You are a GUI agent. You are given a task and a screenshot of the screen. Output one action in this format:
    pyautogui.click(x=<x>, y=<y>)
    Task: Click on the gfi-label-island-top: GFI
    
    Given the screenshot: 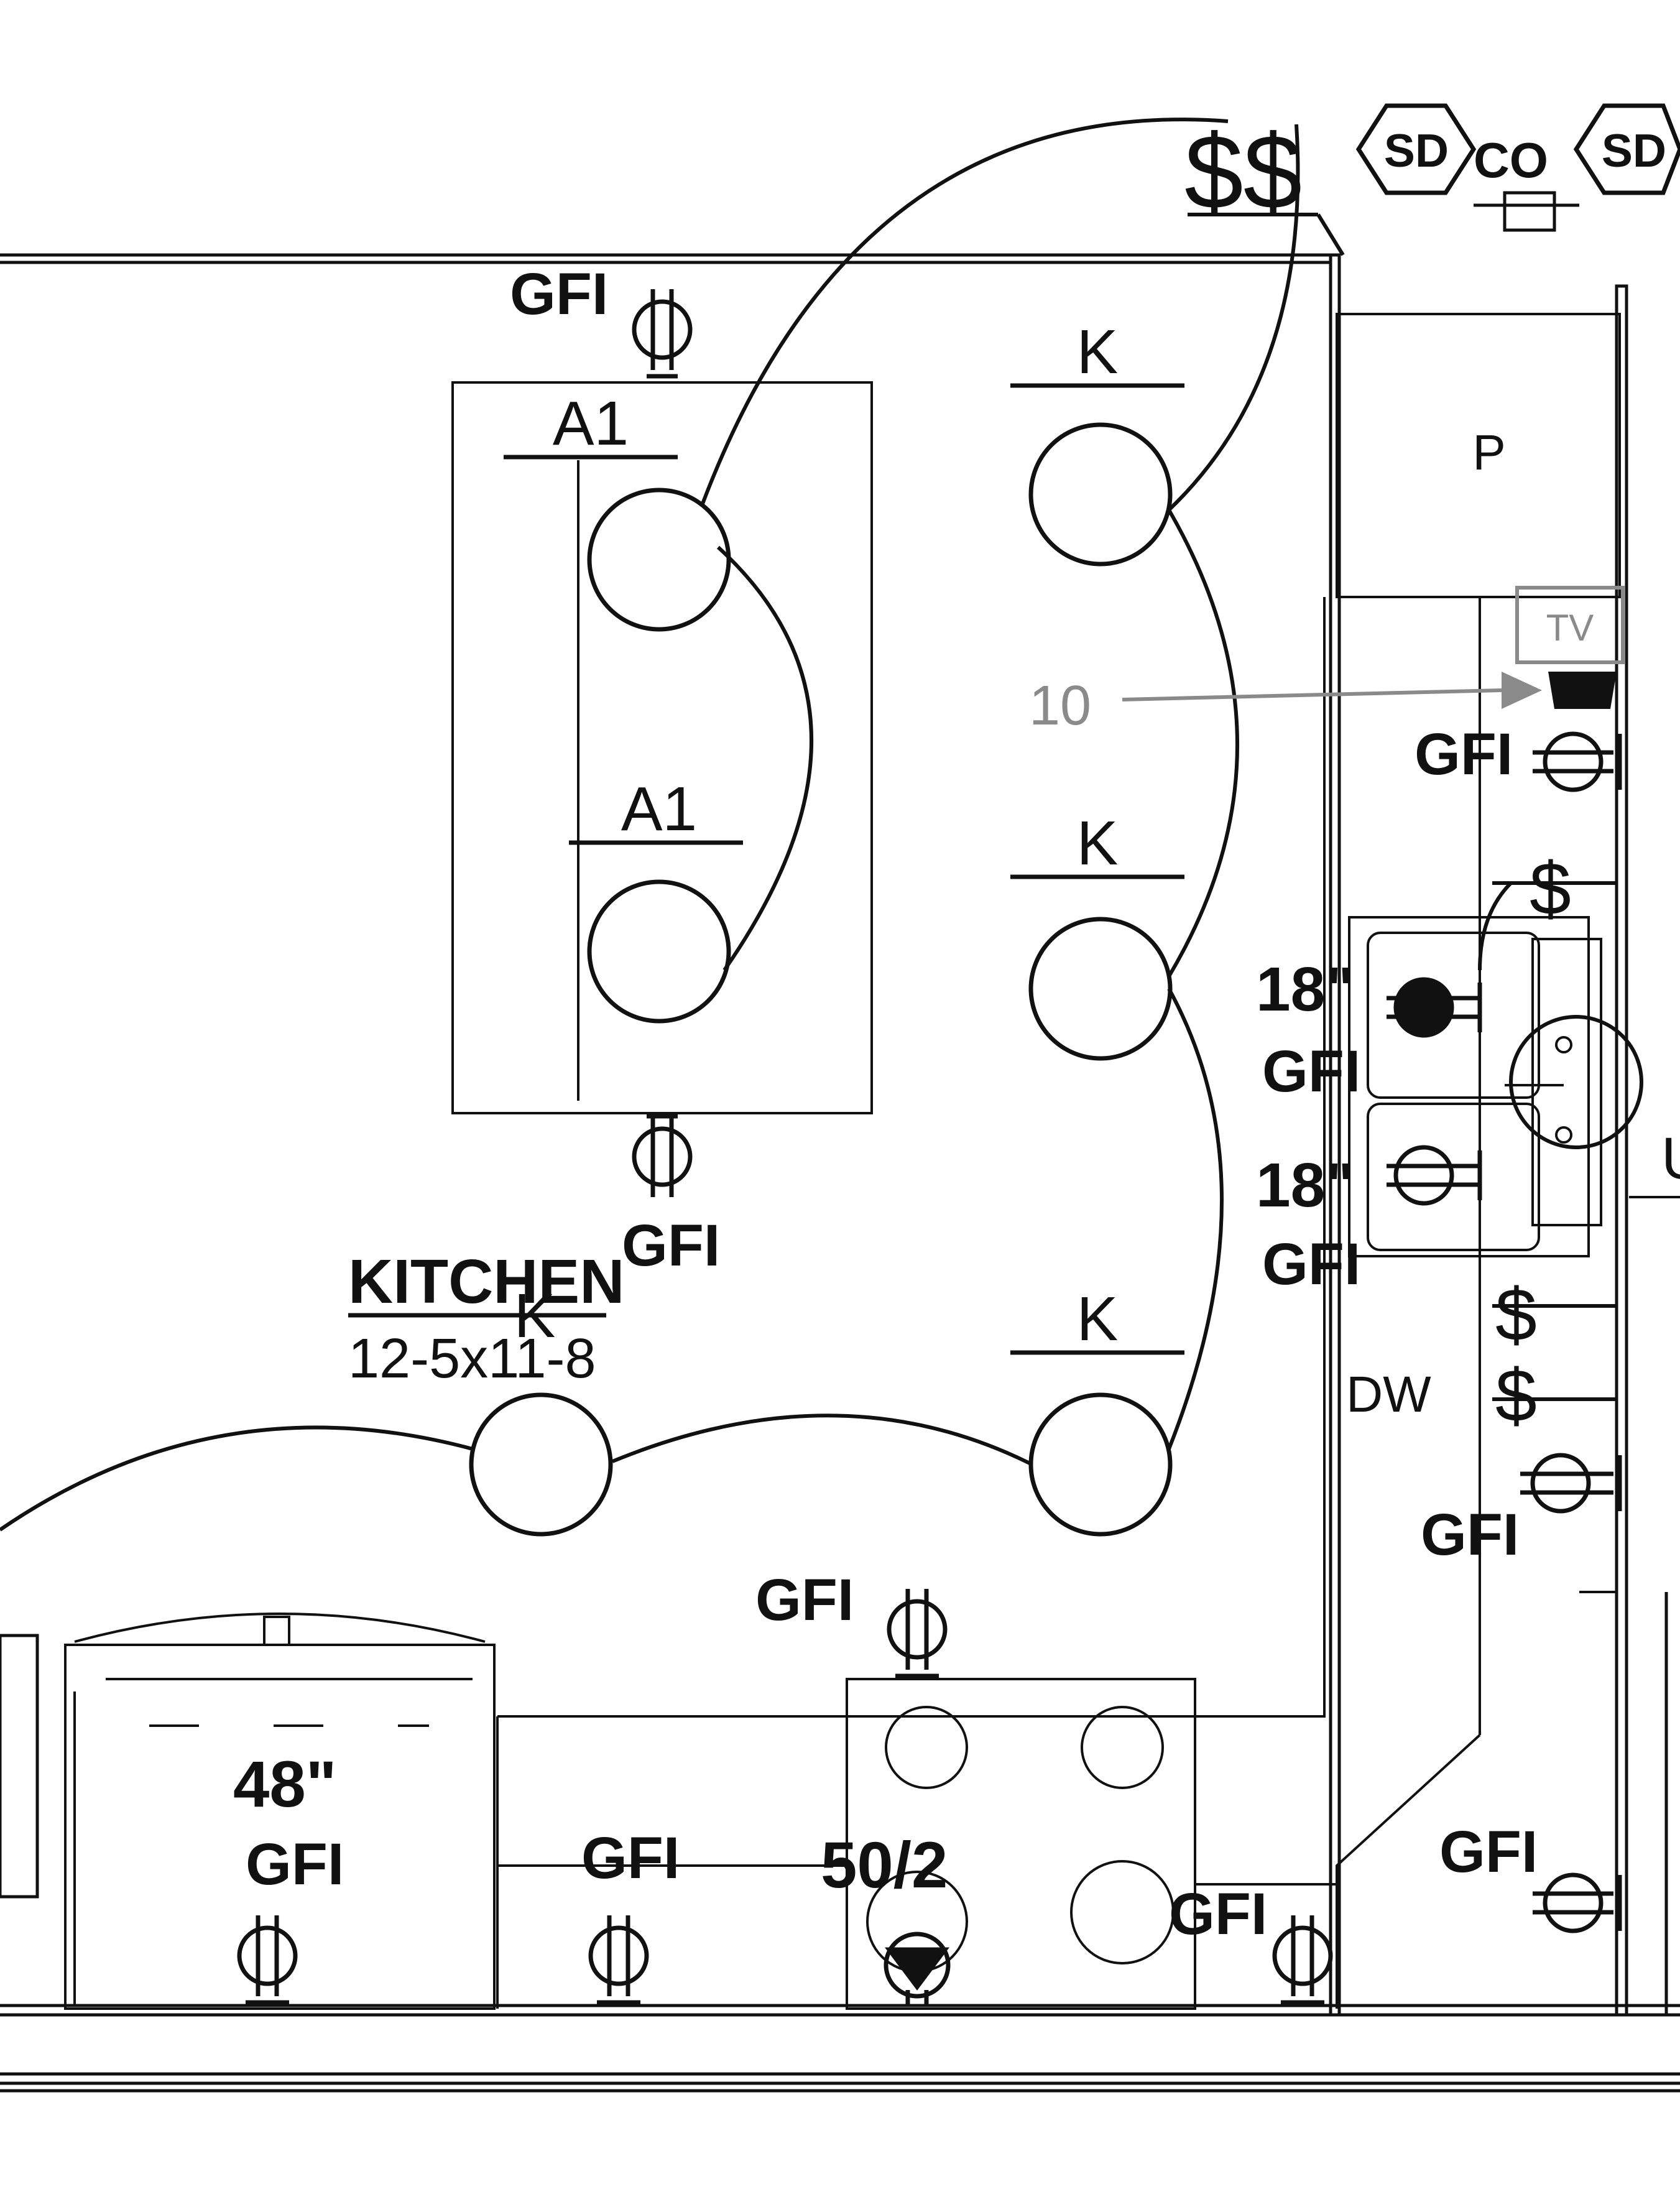 What is the action you would take?
    pyautogui.click(x=559, y=294)
    